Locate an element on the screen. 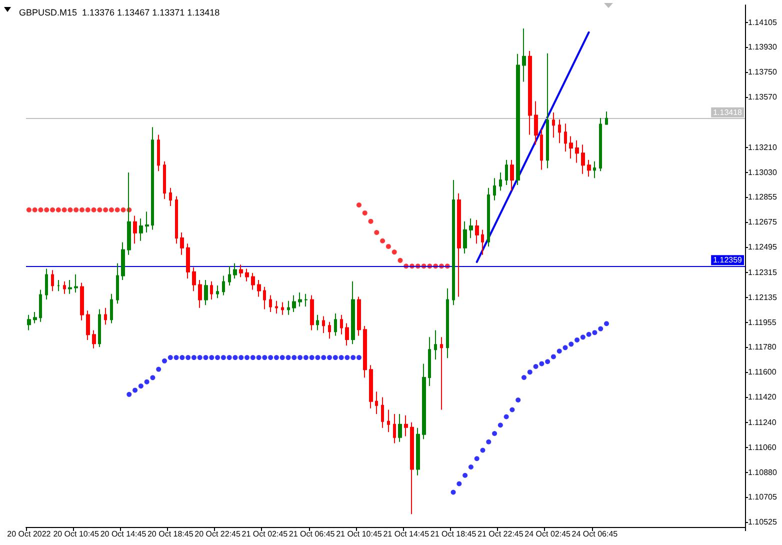 This screenshot has width=782, height=545. y-tick-label: 1.14105 is located at coordinates (763, 22).